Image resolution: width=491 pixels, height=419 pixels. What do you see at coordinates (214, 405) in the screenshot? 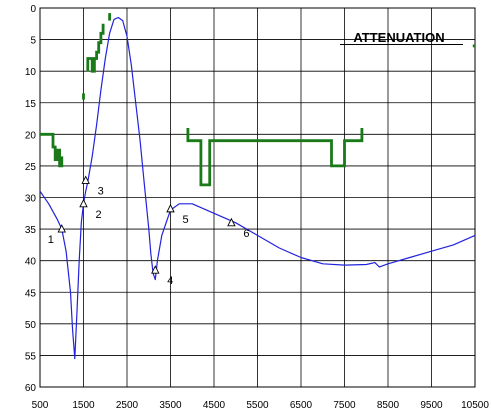
I see `x-tick-label: 4500` at bounding box center [214, 405].